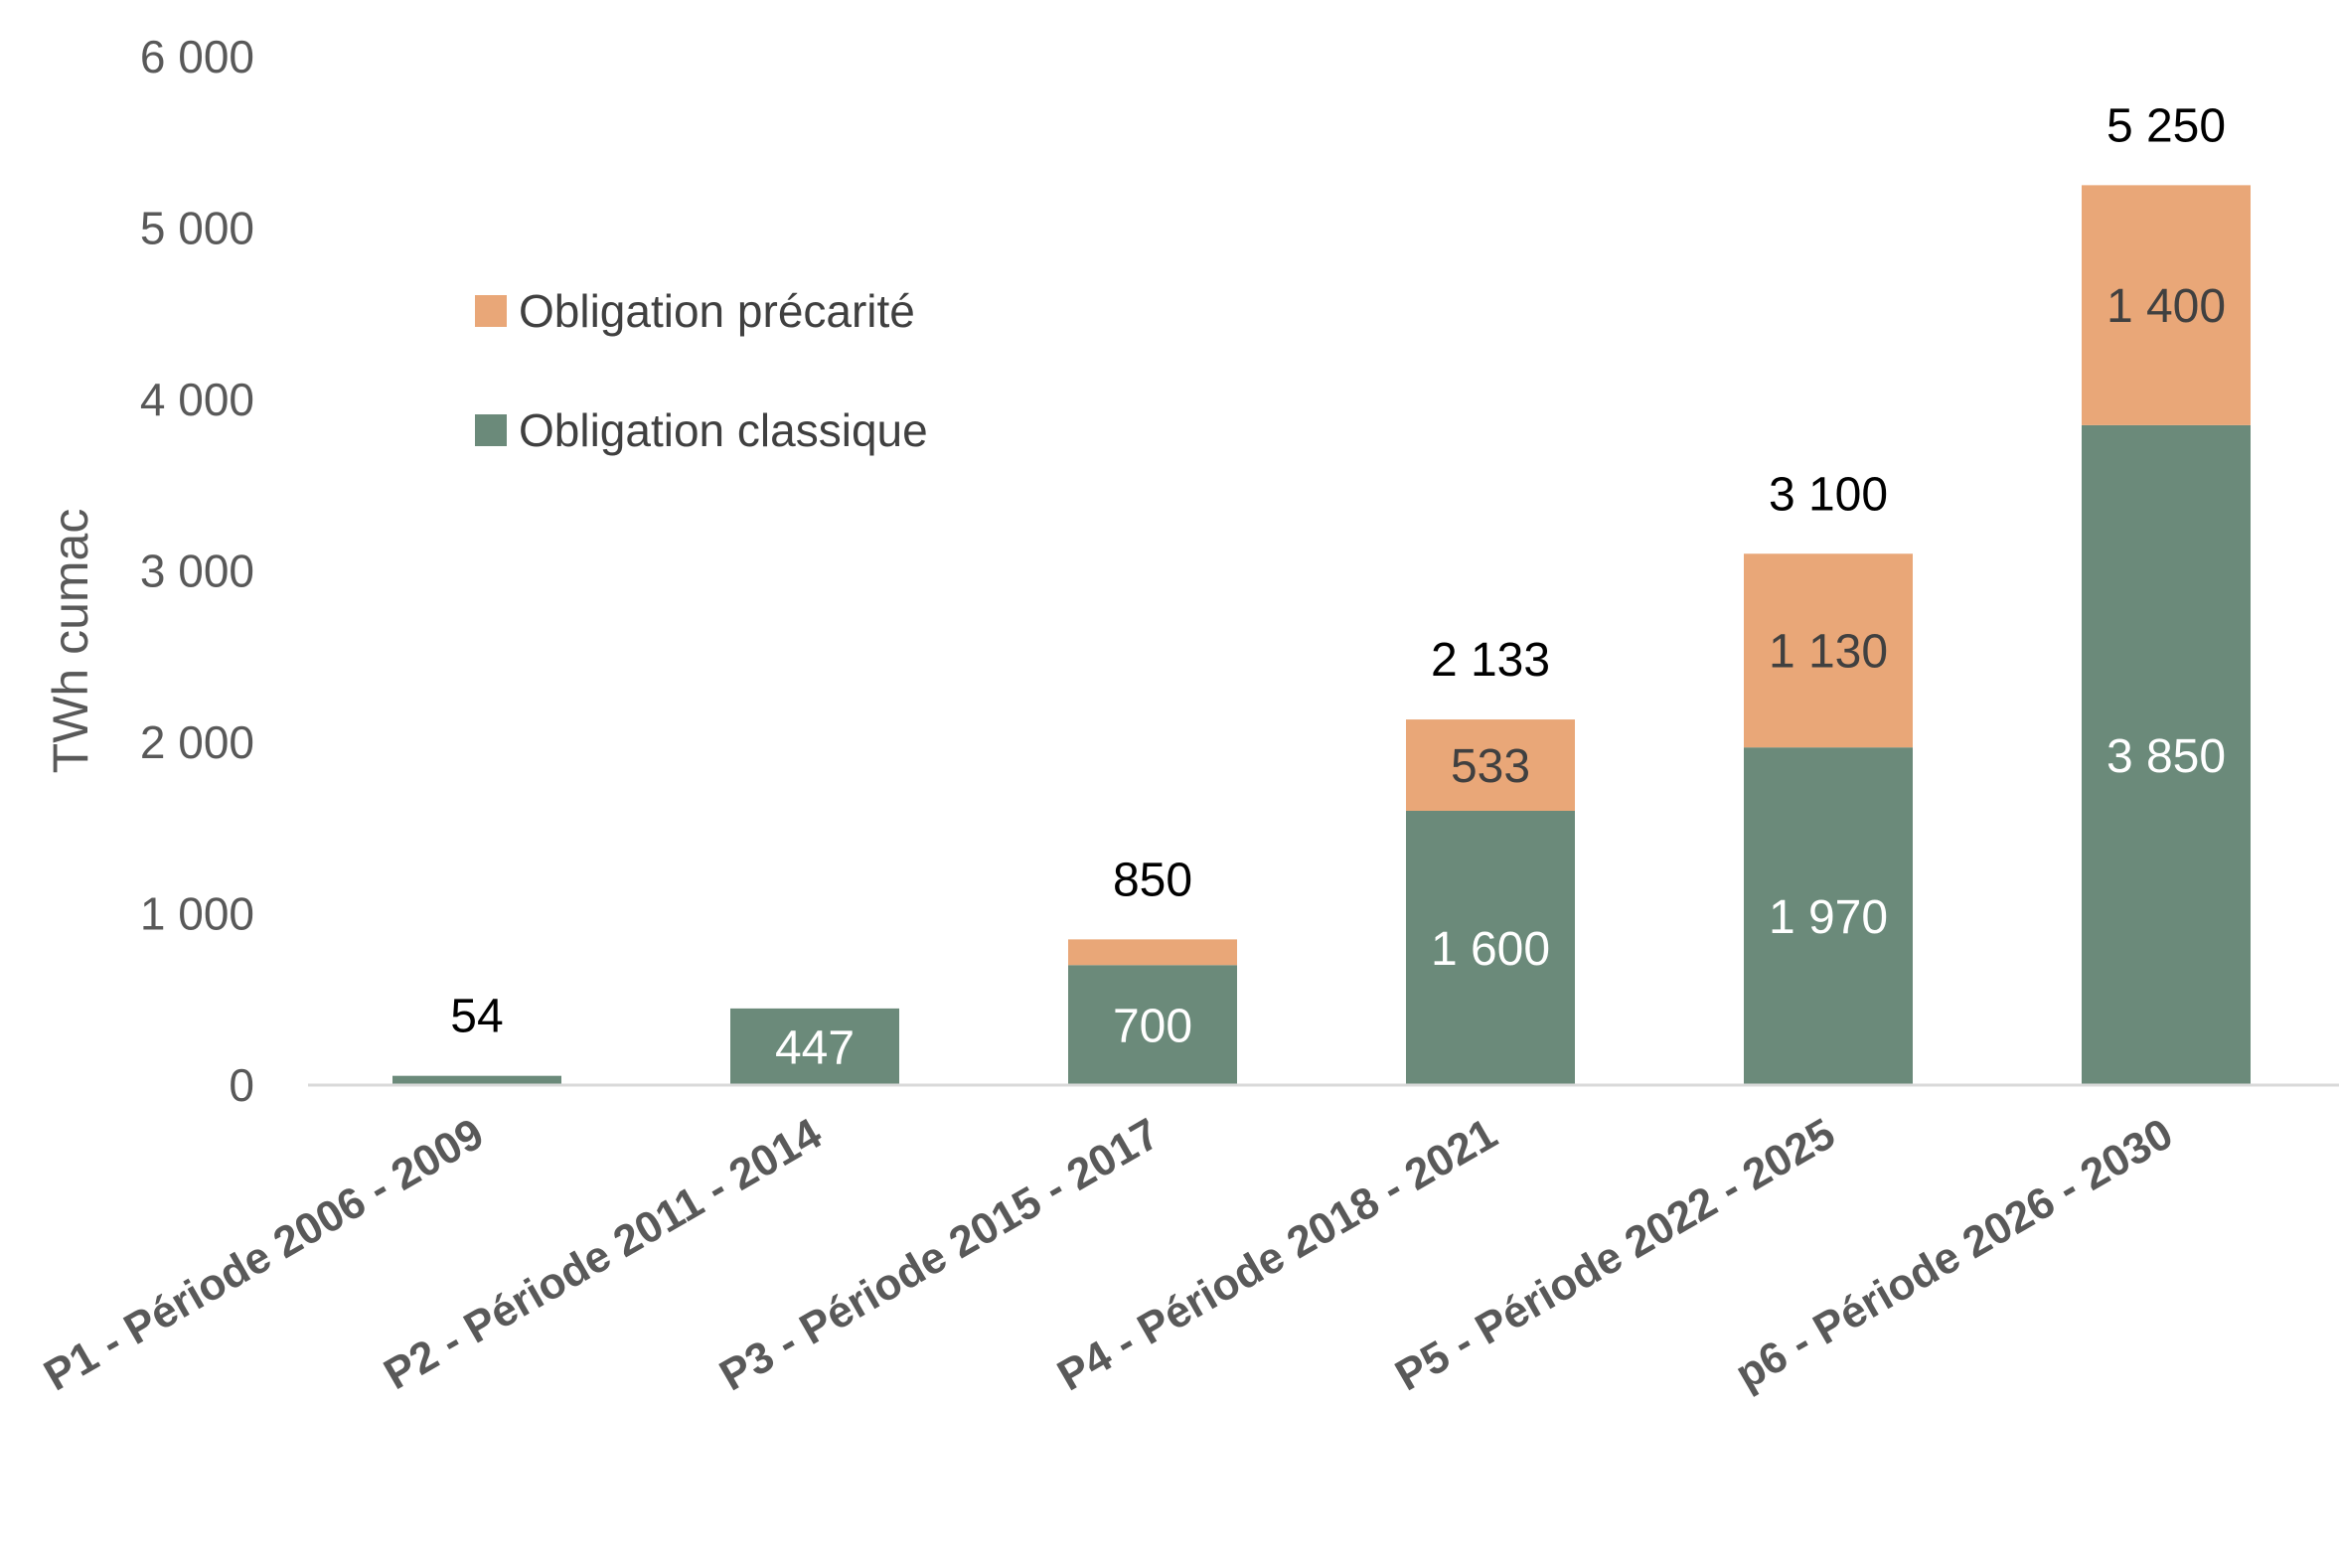 The height and width of the screenshot is (1568, 2339). I want to click on total-label: 5 250, so click(2166, 126).